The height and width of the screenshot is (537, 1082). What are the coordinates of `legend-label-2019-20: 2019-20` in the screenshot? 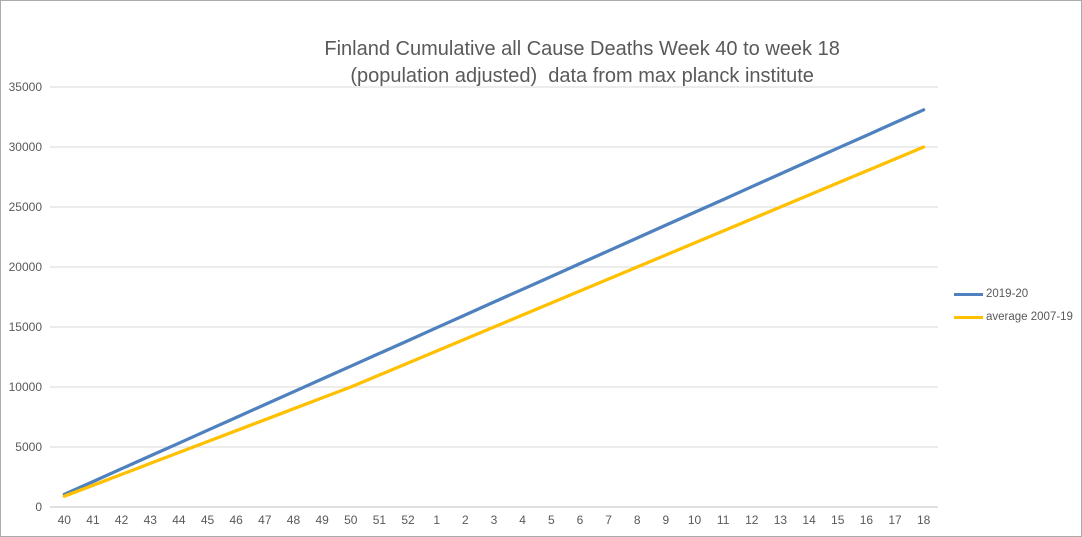 It's located at (1007, 294).